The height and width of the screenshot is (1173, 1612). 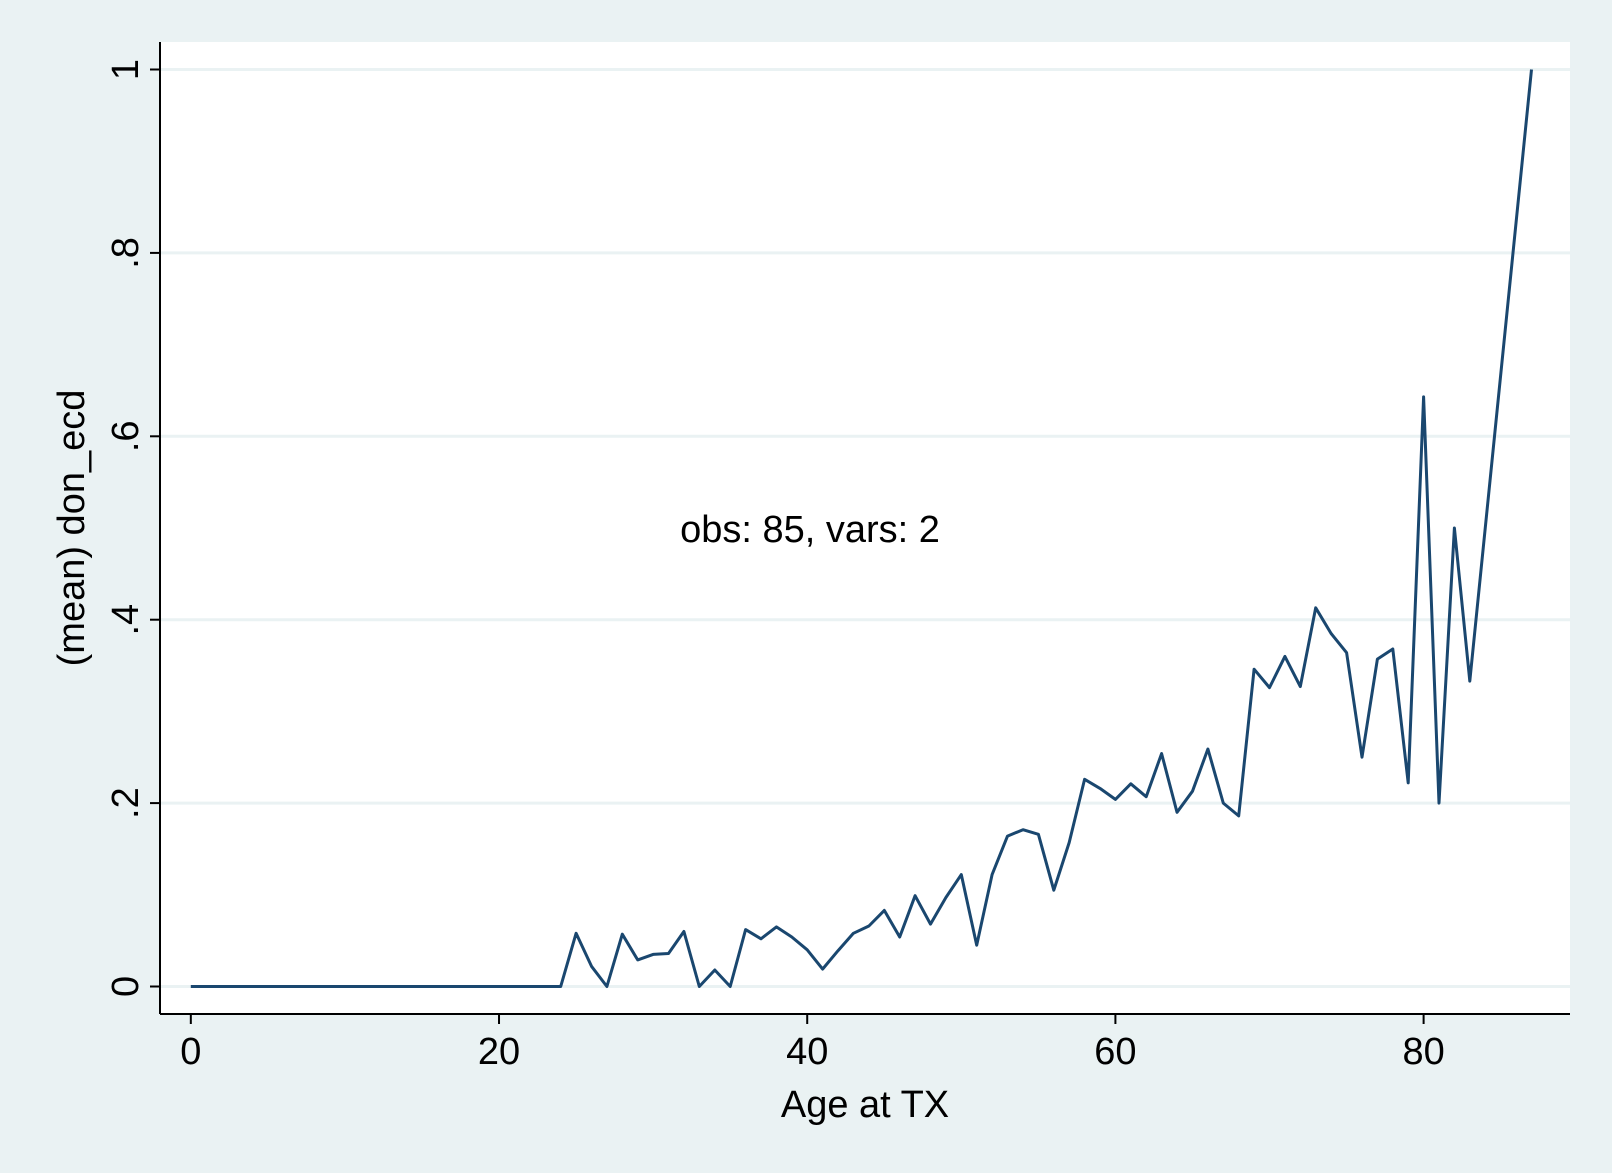 I want to click on x-axis-label: Age at TX, so click(x=865, y=1105).